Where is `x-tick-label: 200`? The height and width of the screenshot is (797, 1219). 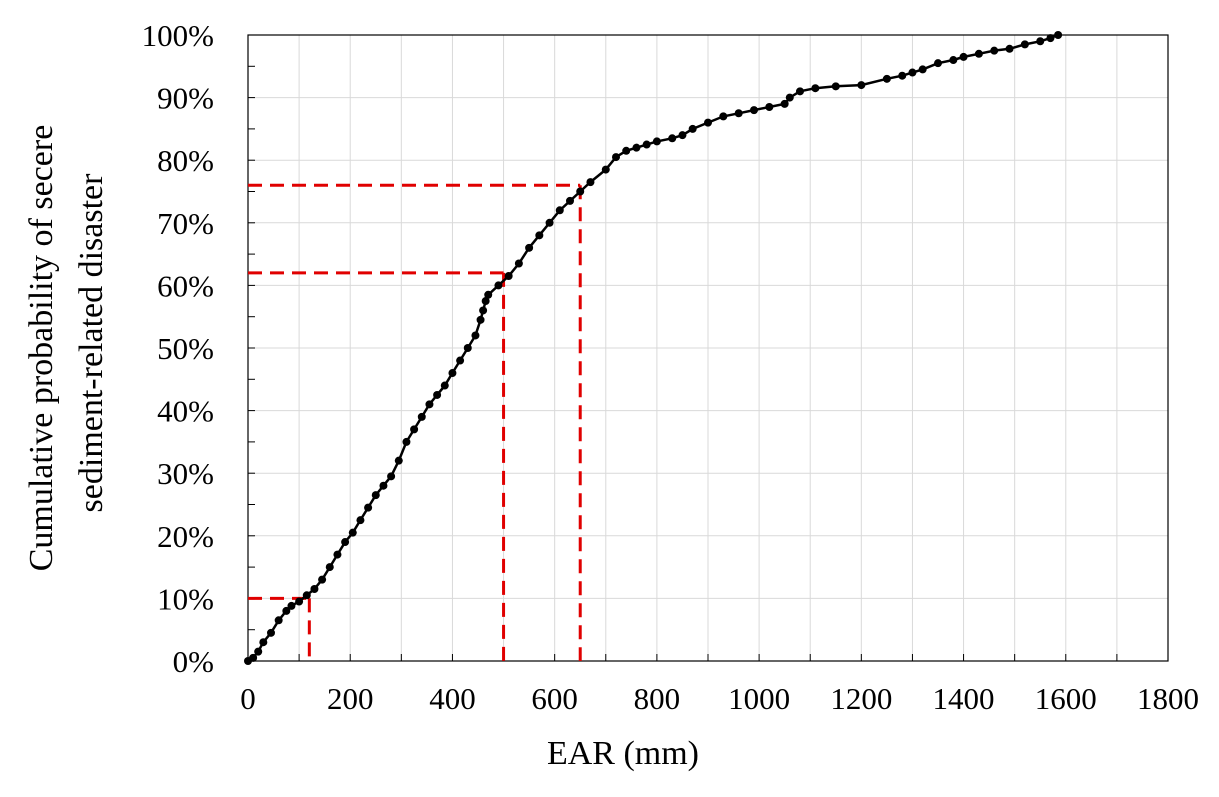
x-tick-label: 200 is located at coordinates (350, 698).